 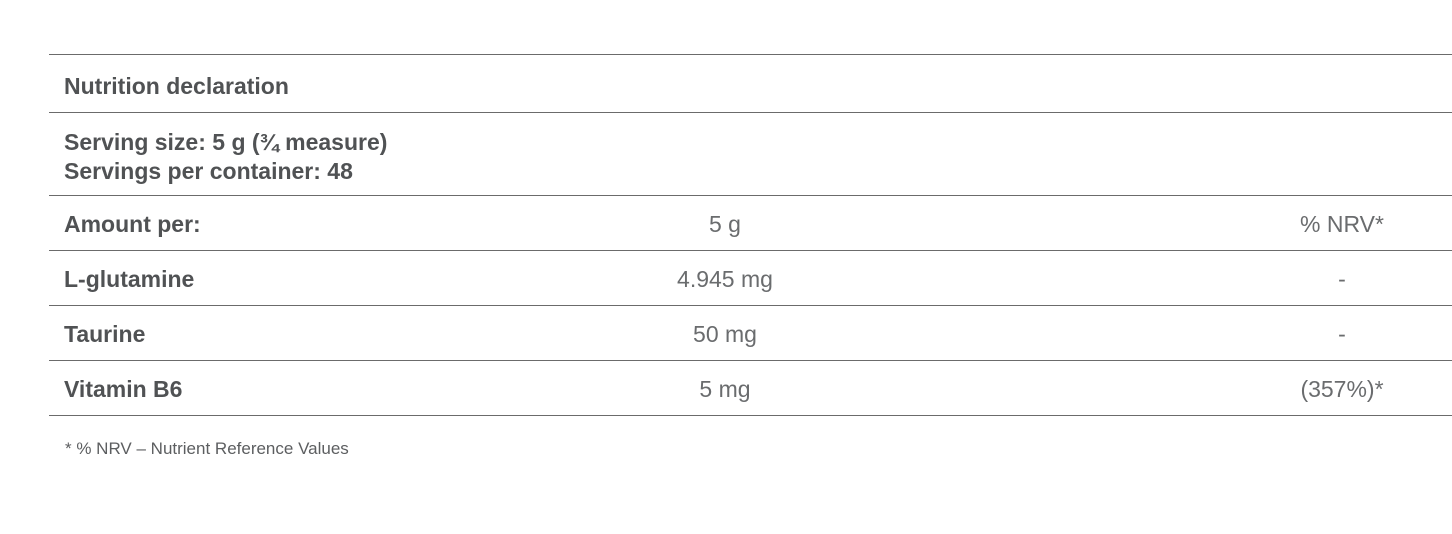 I want to click on table-row: Vitamin B6 5 mg (357%)*, so click(x=750, y=388).